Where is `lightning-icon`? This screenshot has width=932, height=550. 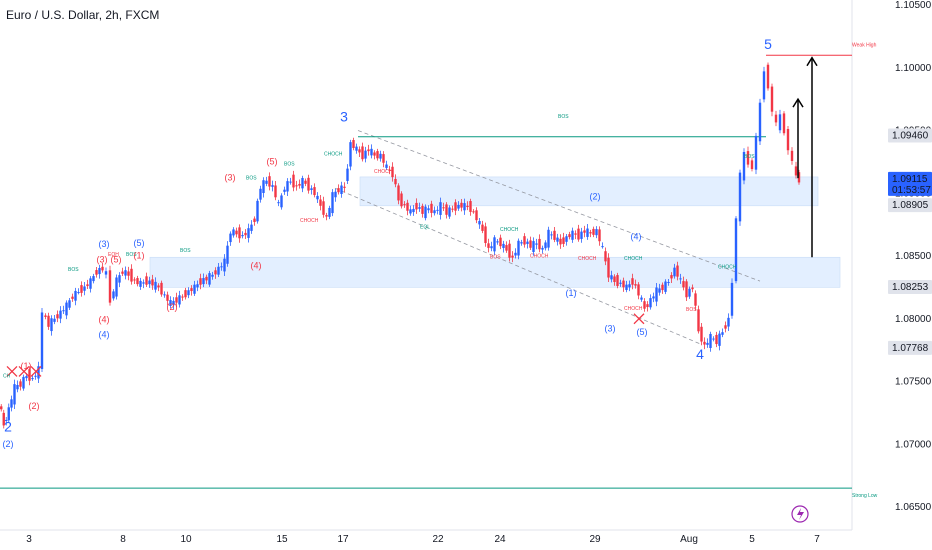 lightning-icon is located at coordinates (800, 514).